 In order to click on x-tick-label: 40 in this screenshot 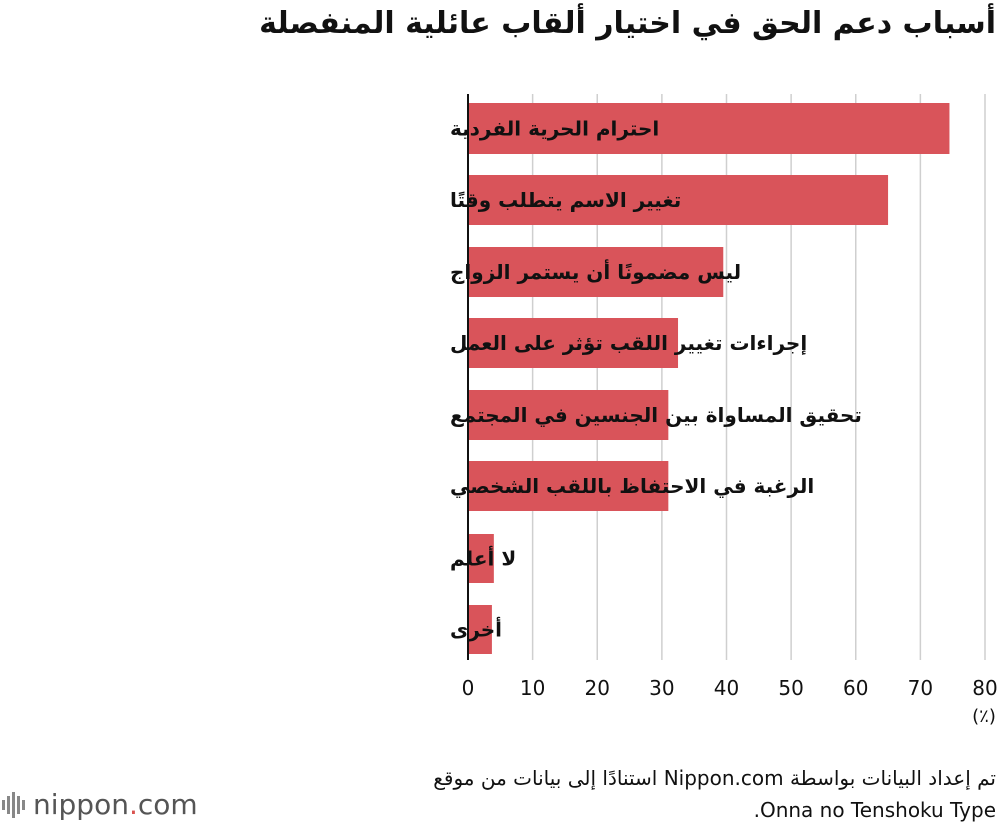, I will do `click(726, 688)`.